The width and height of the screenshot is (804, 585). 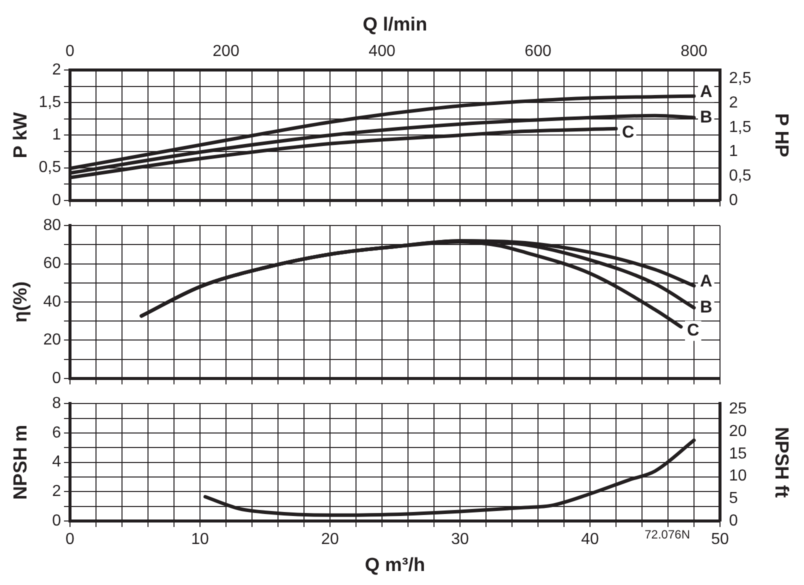 What do you see at coordinates (21, 462) in the screenshot?
I see `y-axis-title: NPSH m` at bounding box center [21, 462].